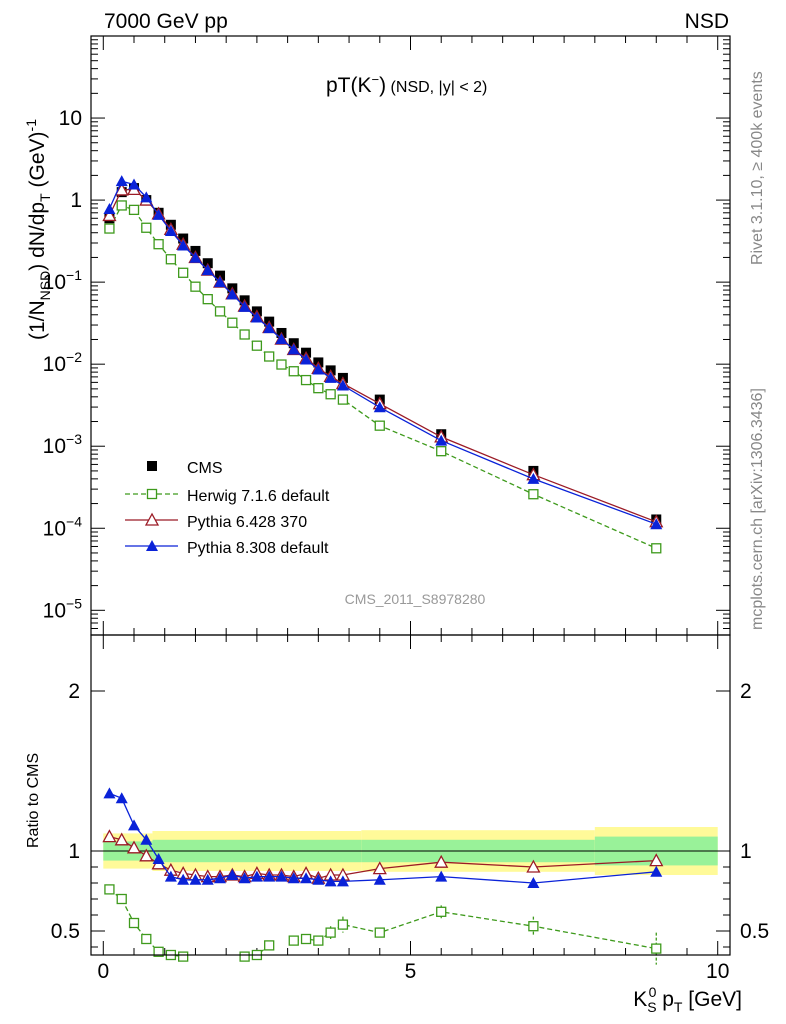  I want to click on ratio-y-tick-label-right: 2, so click(746, 691).